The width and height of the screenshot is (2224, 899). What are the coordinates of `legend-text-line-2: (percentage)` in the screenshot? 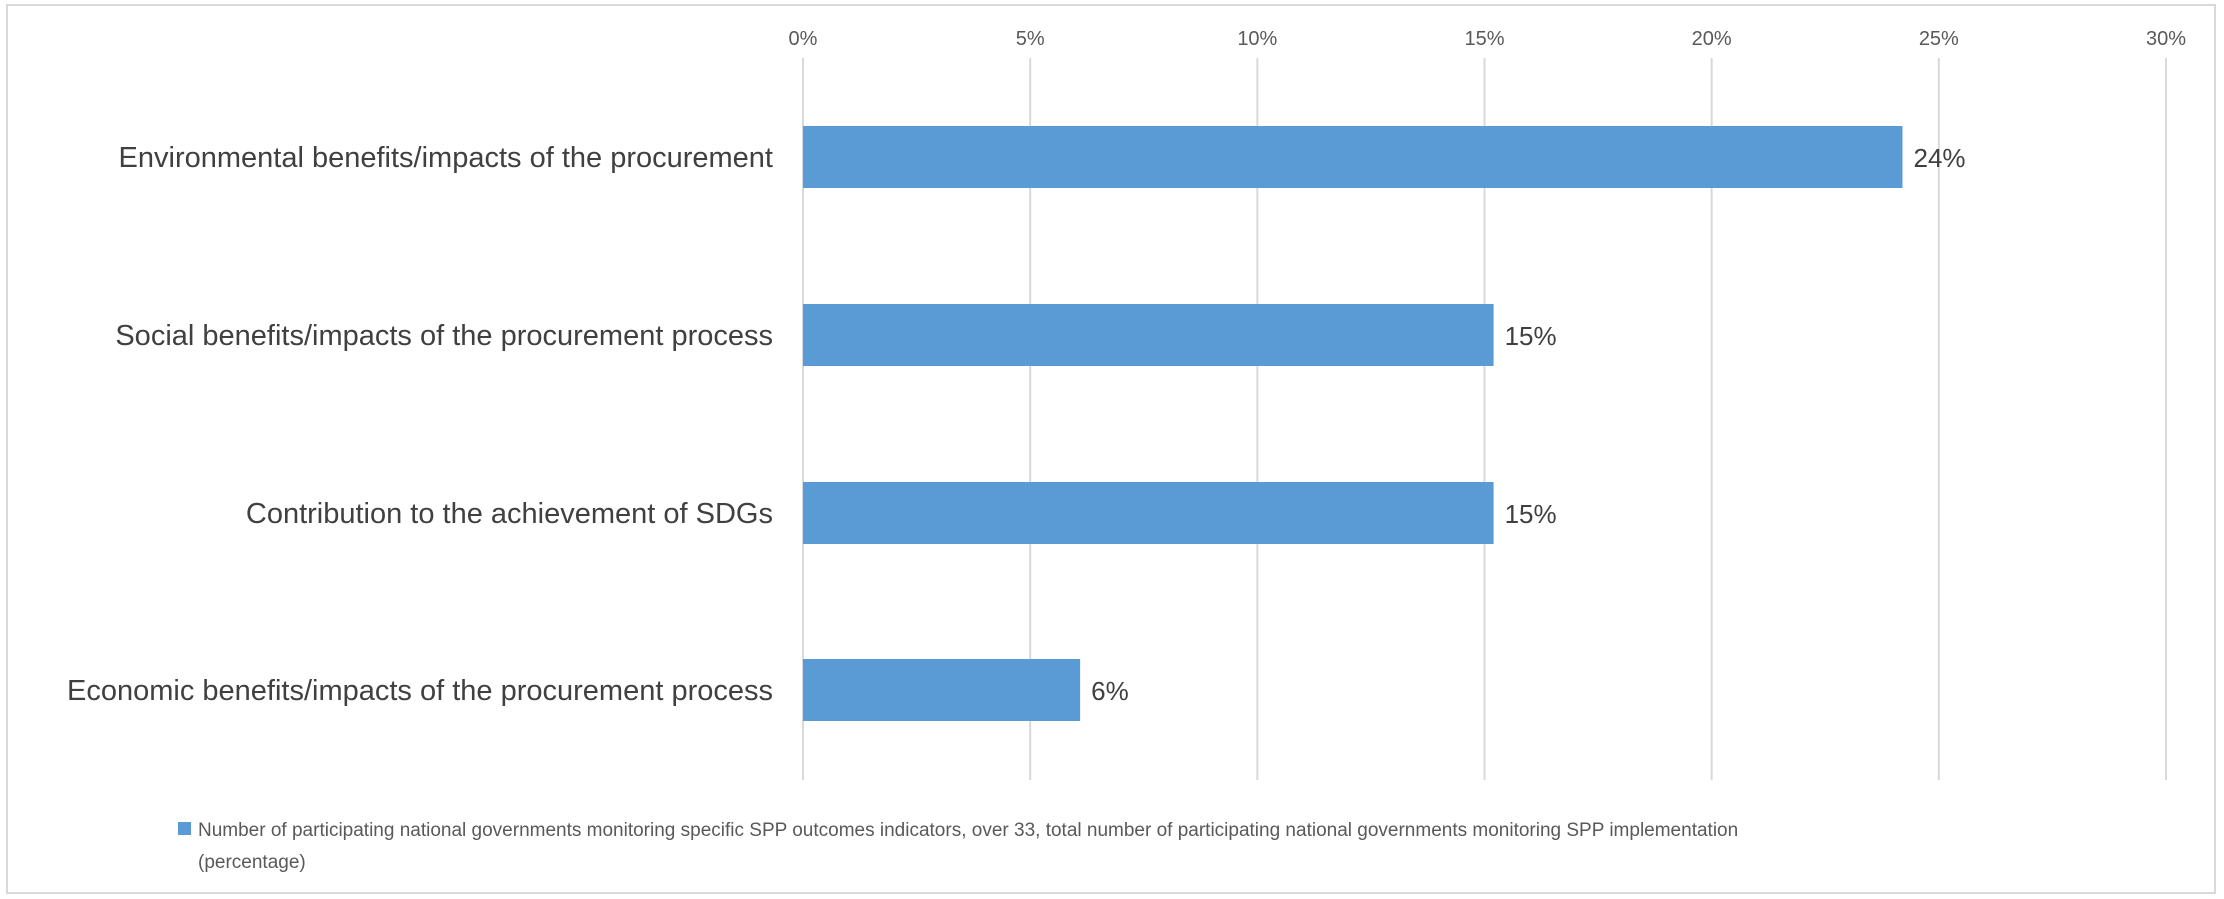 It's located at (252, 862).